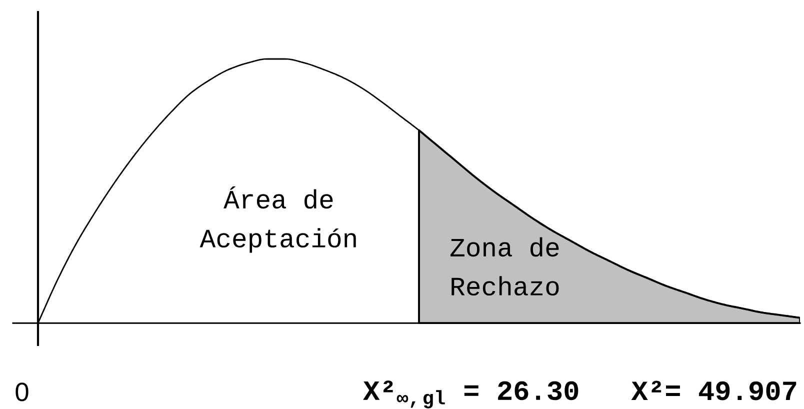  What do you see at coordinates (470, 394) in the screenshot?
I see `text: X²$_{∞,gl}$ = 26.30` at bounding box center [470, 394].